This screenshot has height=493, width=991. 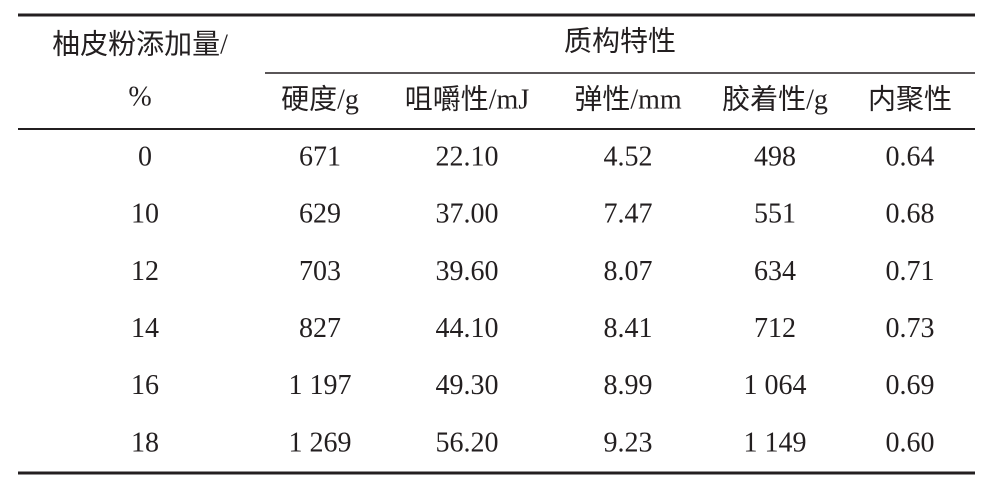 I want to click on column-header: 弹性/mm, so click(x=628, y=99).